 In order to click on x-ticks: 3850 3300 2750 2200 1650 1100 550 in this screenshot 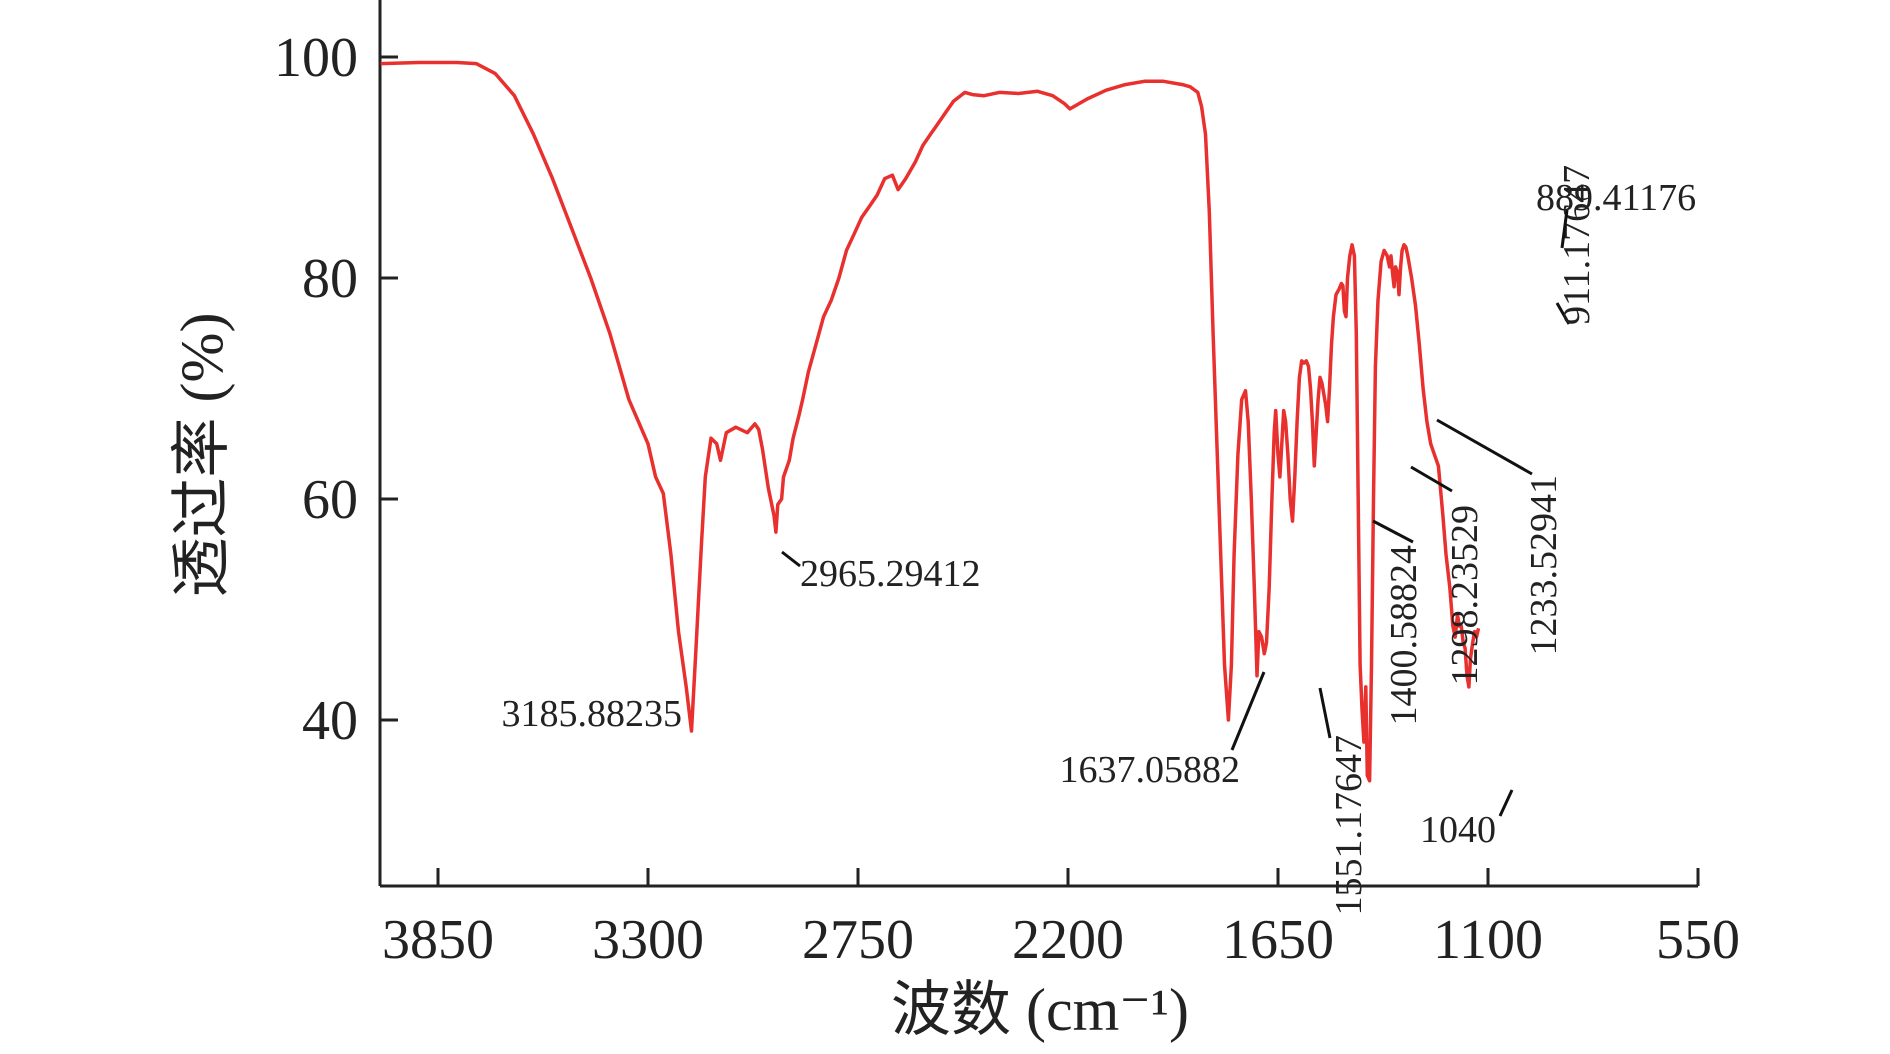, I will do `click(1061, 919)`.